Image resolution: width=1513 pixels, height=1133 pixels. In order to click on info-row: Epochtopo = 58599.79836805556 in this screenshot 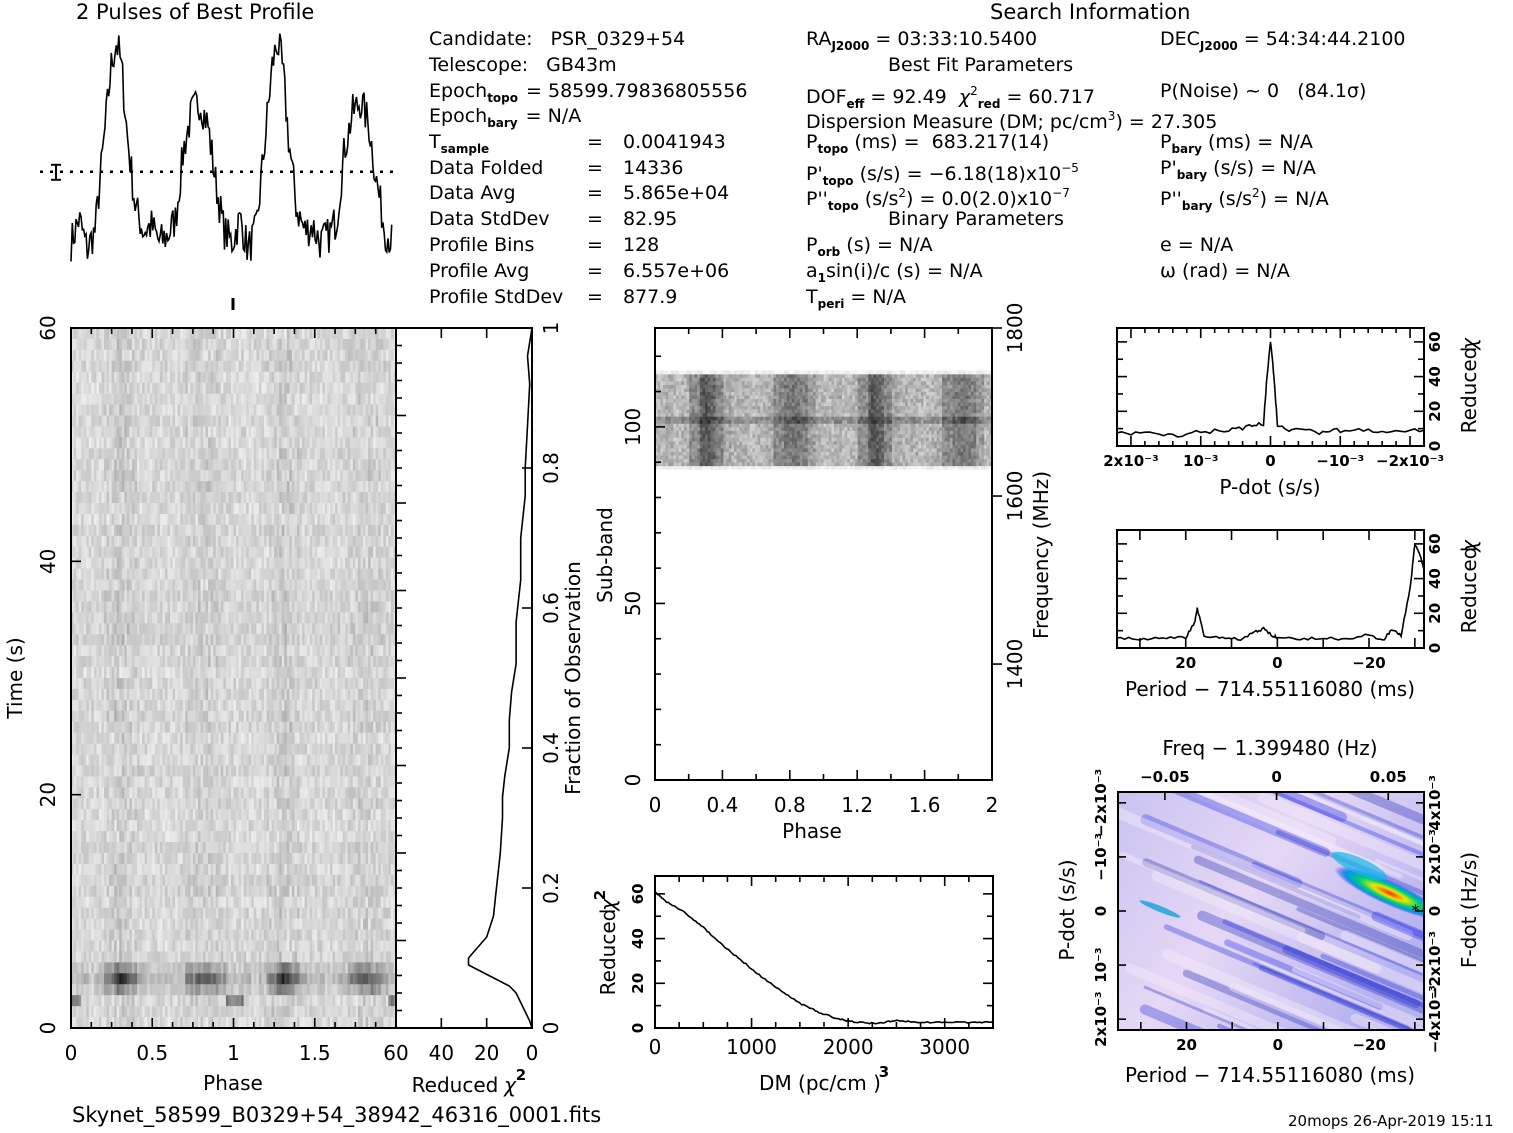, I will do `click(588, 94)`.